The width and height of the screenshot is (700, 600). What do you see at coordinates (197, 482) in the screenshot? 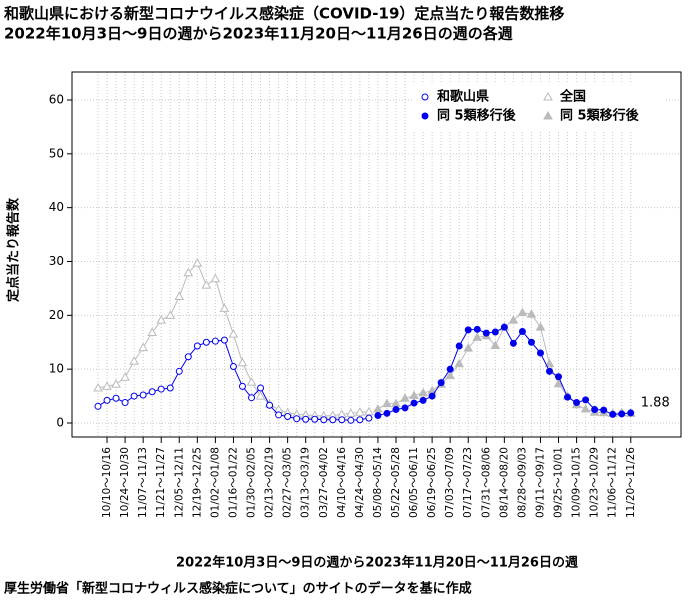
I see `x-tick-label: 12/19～12/25` at bounding box center [197, 482].